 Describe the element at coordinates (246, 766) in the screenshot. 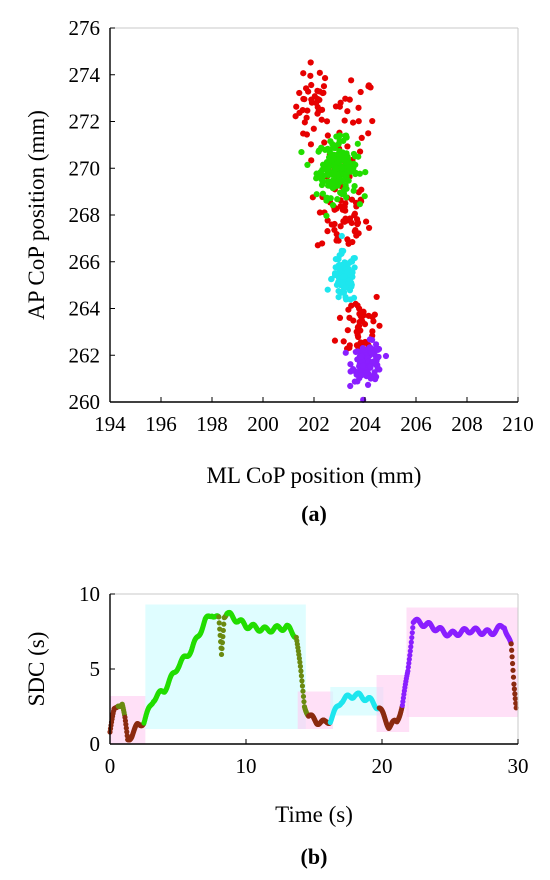

I see `panel-b-xtick-label: 10` at that location.